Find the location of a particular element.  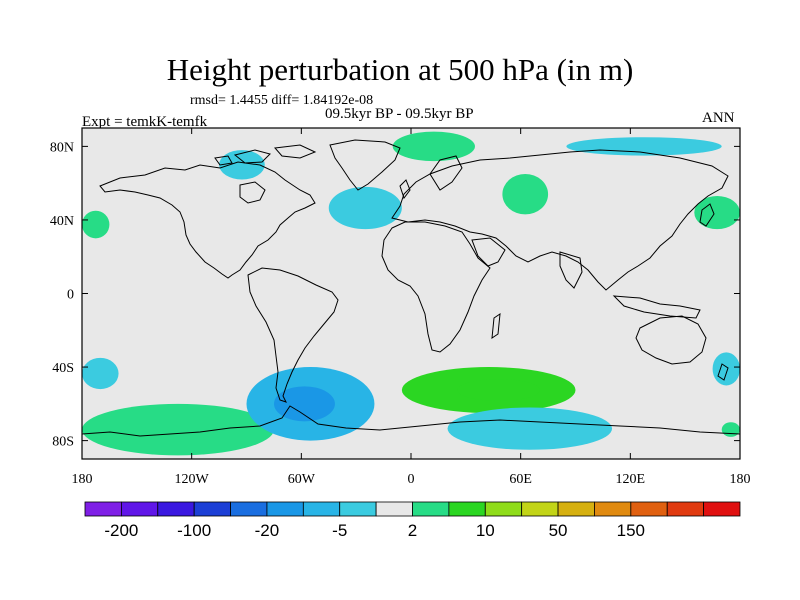

period-label: 09.5kyr BP - 09.5kyr BP is located at coordinates (399, 114).